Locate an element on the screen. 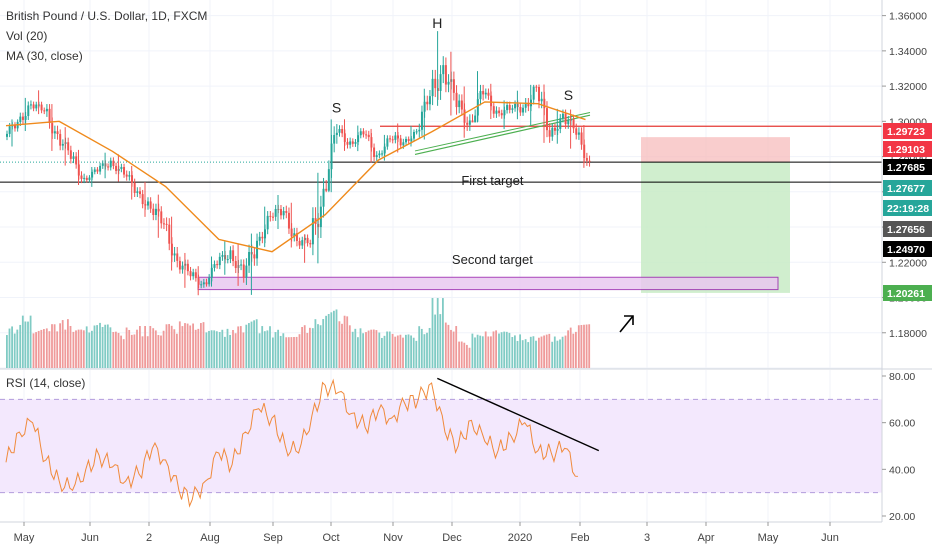 The image size is (932, 555). legend-rsi: RSI (14, close) is located at coordinates (46, 383).